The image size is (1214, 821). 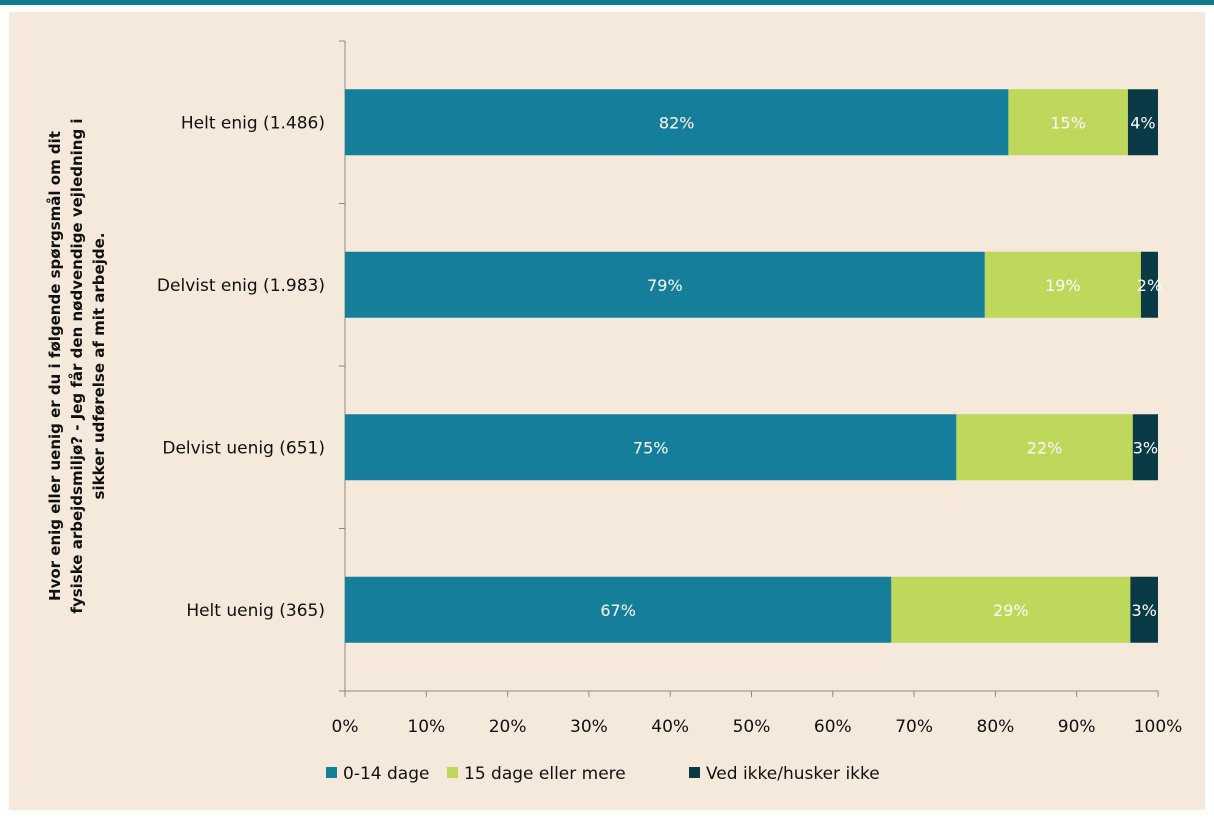 I want to click on data-label: 22%, so click(x=1045, y=447).